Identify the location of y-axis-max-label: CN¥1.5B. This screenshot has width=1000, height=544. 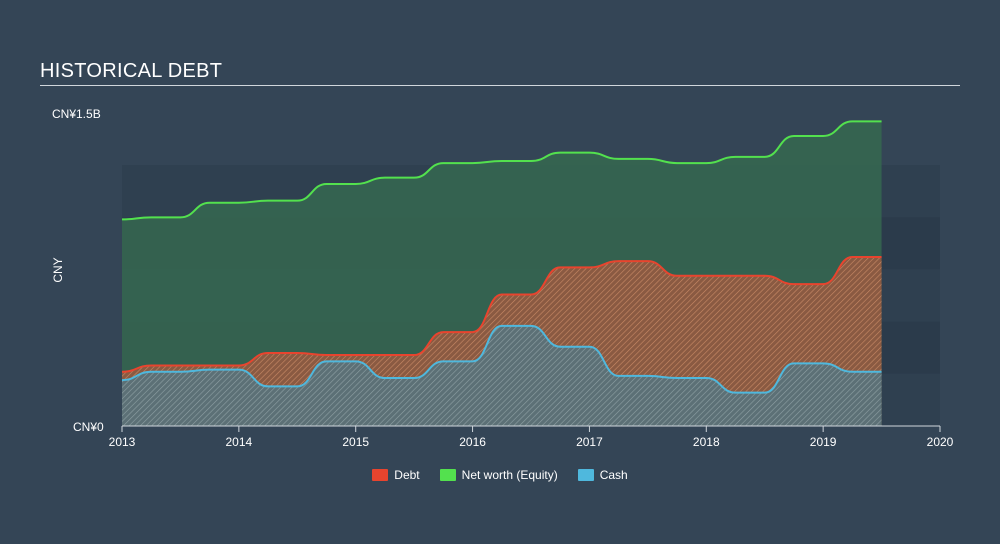
(76, 114).